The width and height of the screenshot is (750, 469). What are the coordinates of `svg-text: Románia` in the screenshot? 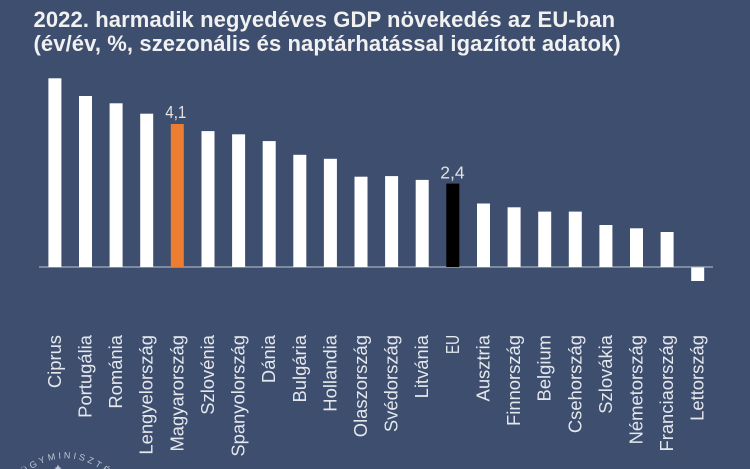 It's located at (115, 371).